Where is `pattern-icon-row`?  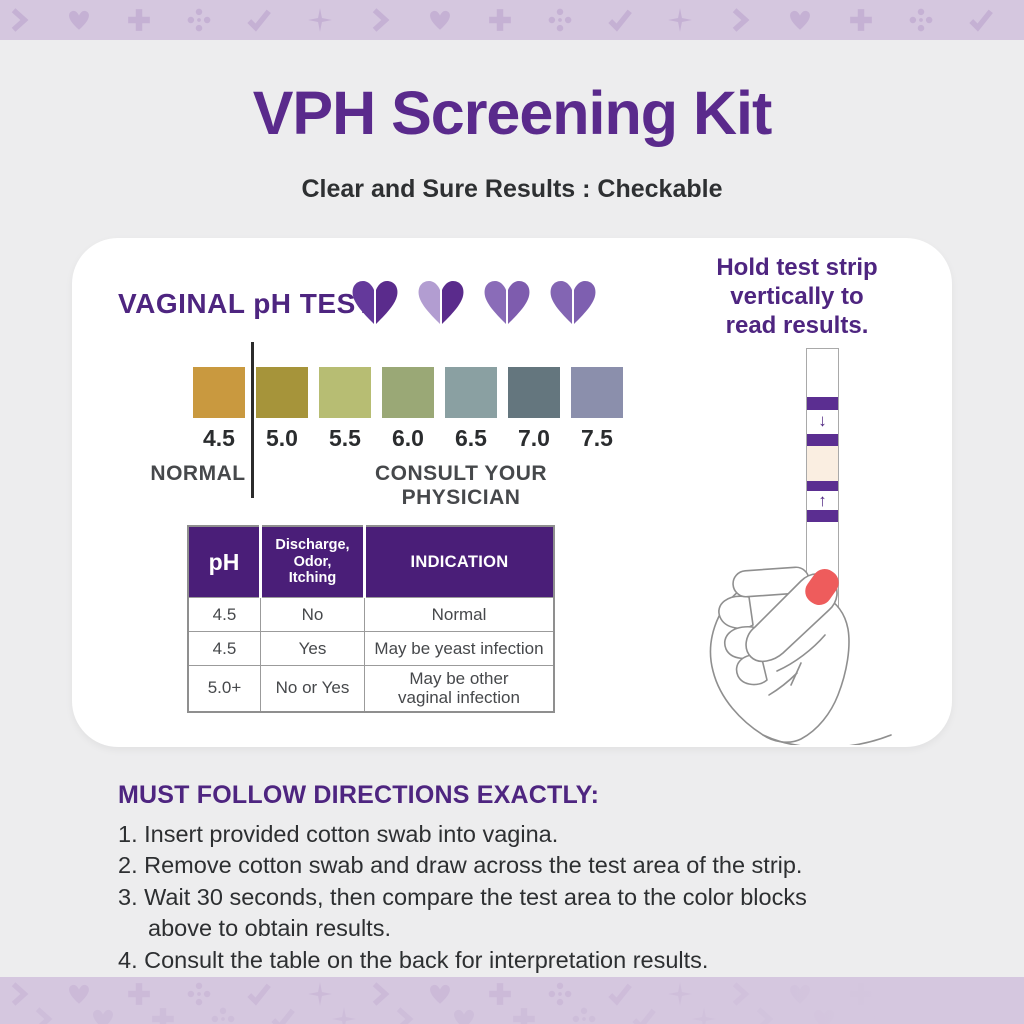
pattern-icon-row is located at coordinates (512, 20).